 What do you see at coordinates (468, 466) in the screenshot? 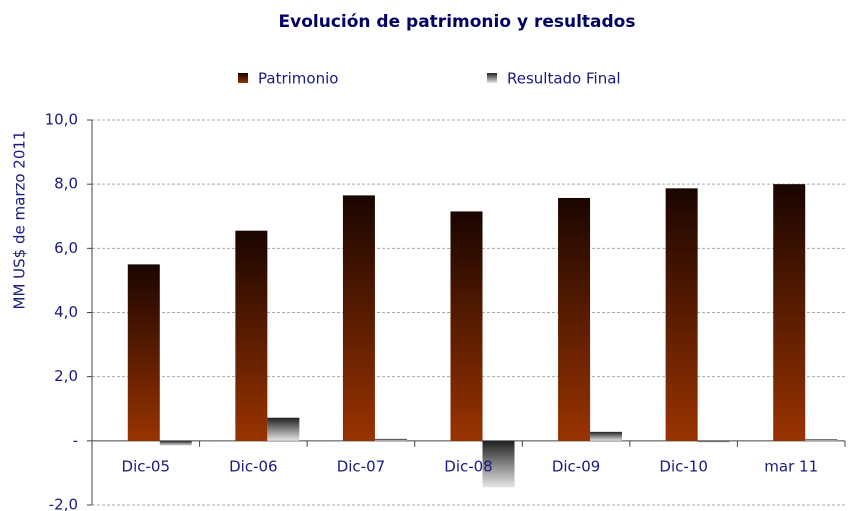
I see `x-tick-label: Dic-08` at bounding box center [468, 466].